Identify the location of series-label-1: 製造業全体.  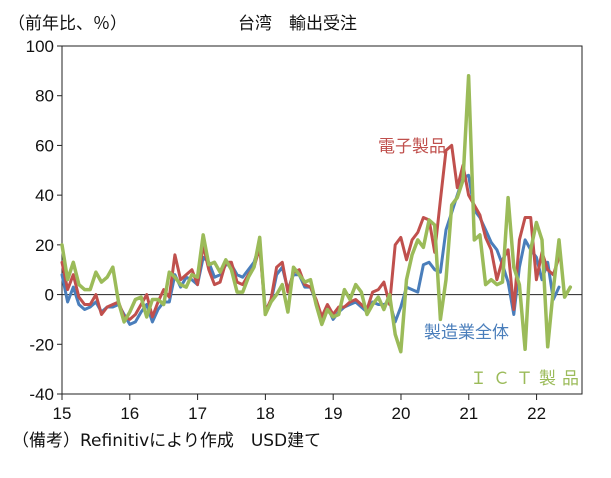
(466, 333).